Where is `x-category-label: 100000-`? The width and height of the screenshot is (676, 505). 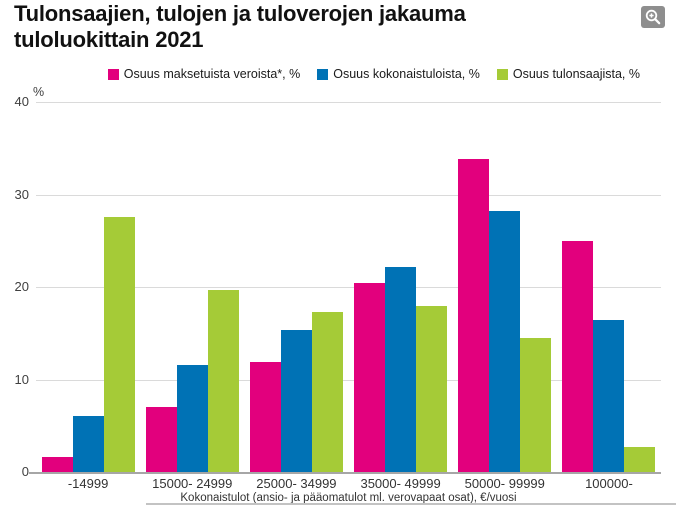 x-category-label: 100000- is located at coordinates (609, 483).